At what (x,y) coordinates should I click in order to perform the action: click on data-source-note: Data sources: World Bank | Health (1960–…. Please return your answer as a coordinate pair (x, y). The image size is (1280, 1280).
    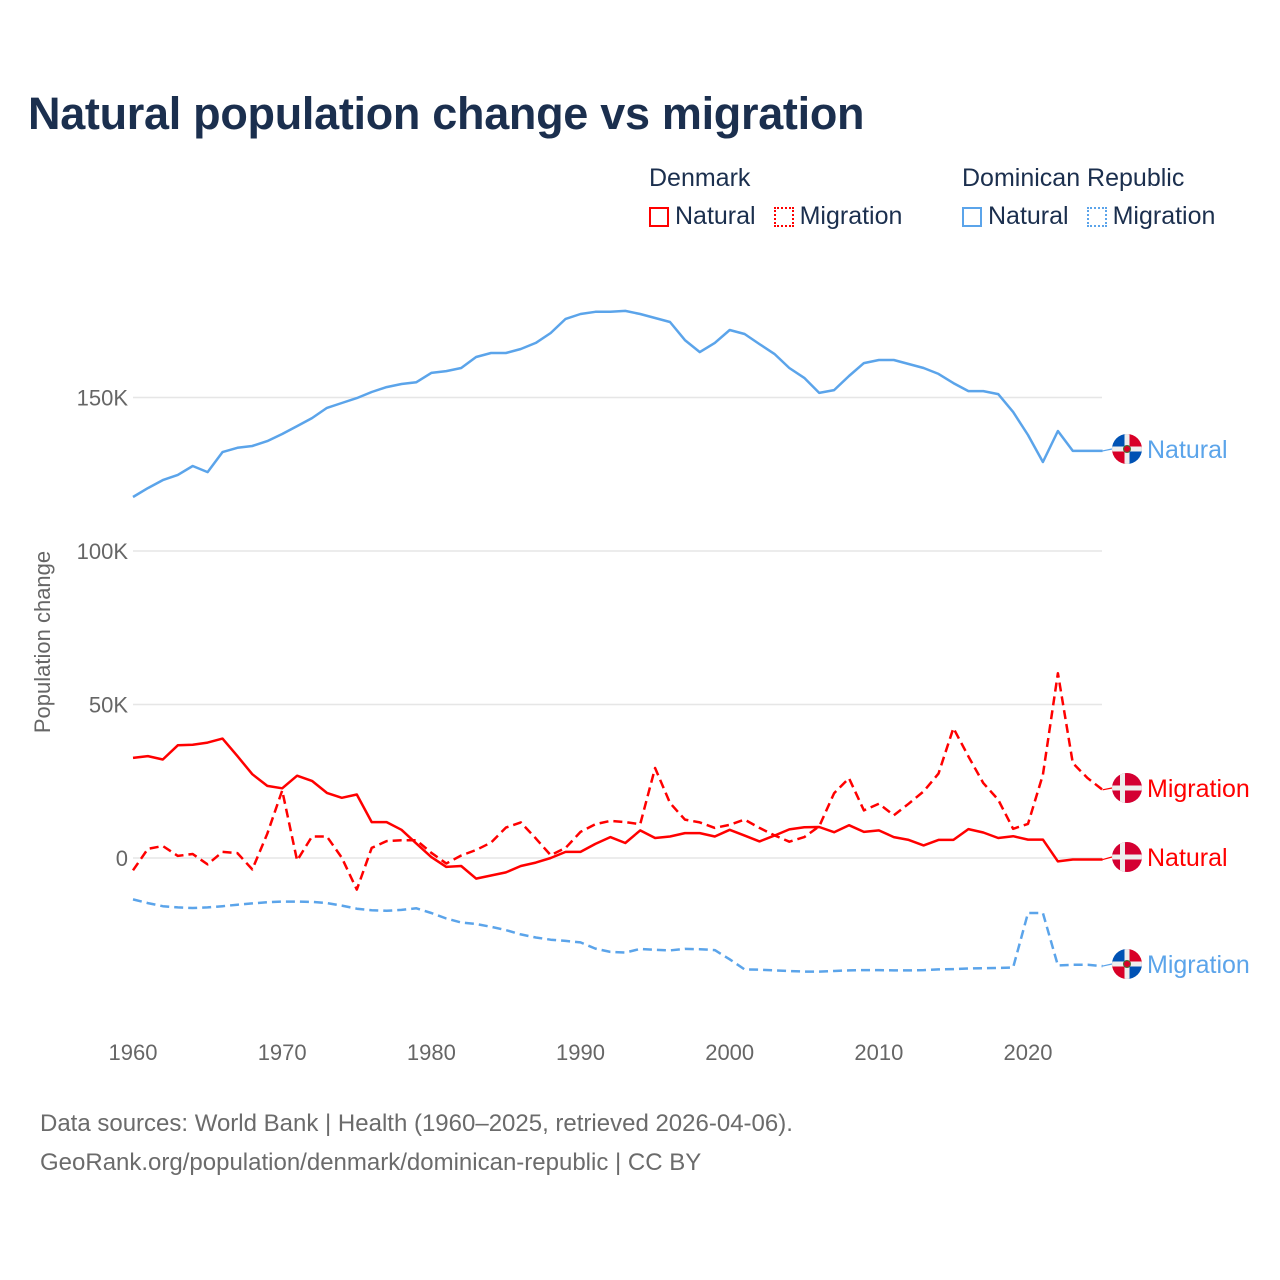
    Looking at the image, I should click on (416, 1123).